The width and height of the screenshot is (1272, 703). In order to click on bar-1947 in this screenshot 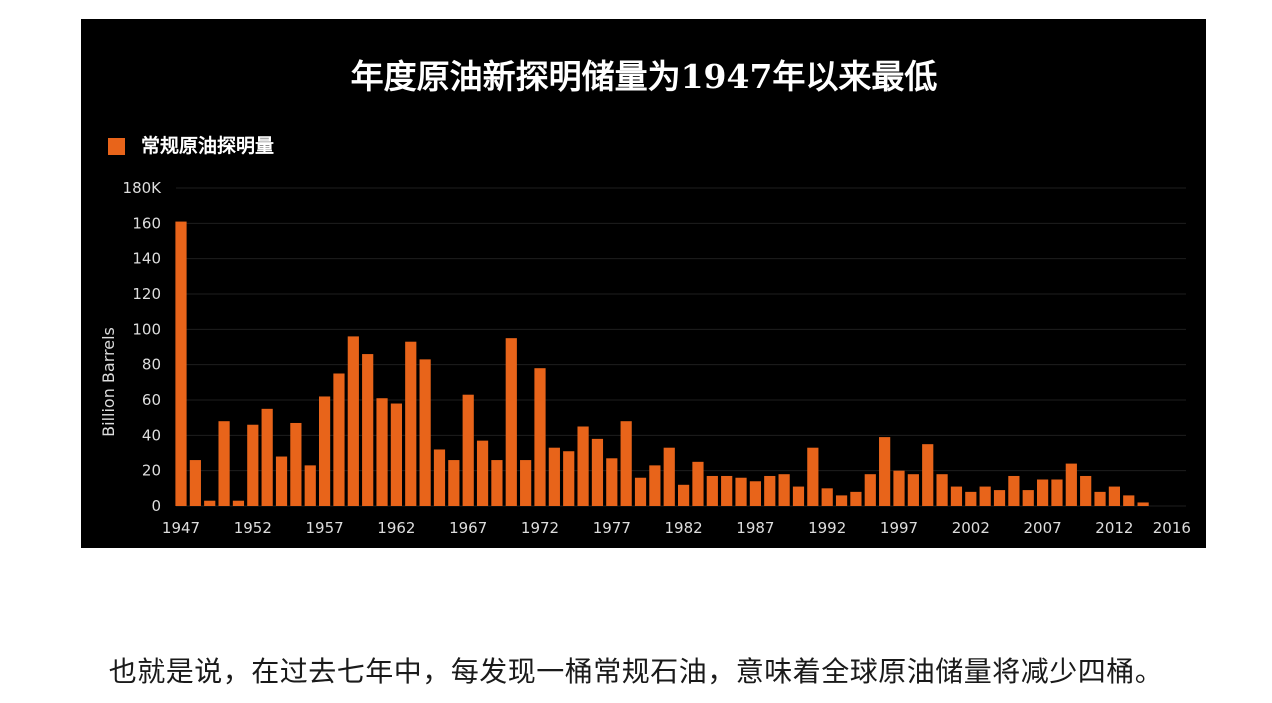, I will do `click(181, 363)`.